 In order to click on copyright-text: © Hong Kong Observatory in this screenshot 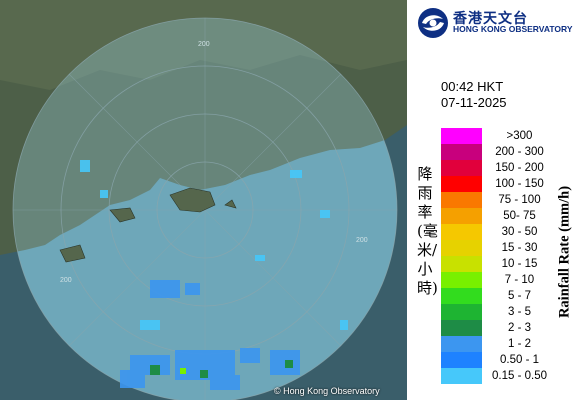, I will do `click(327, 391)`.